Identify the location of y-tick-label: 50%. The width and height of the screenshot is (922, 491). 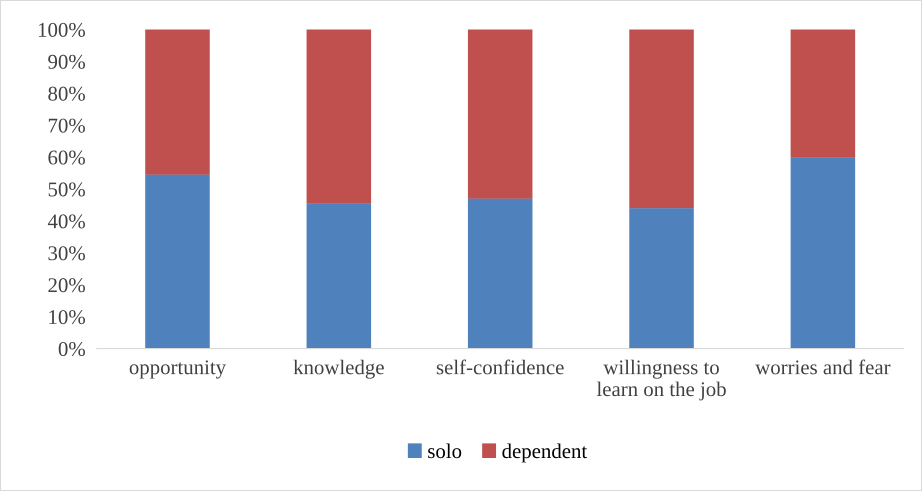
(66, 189).